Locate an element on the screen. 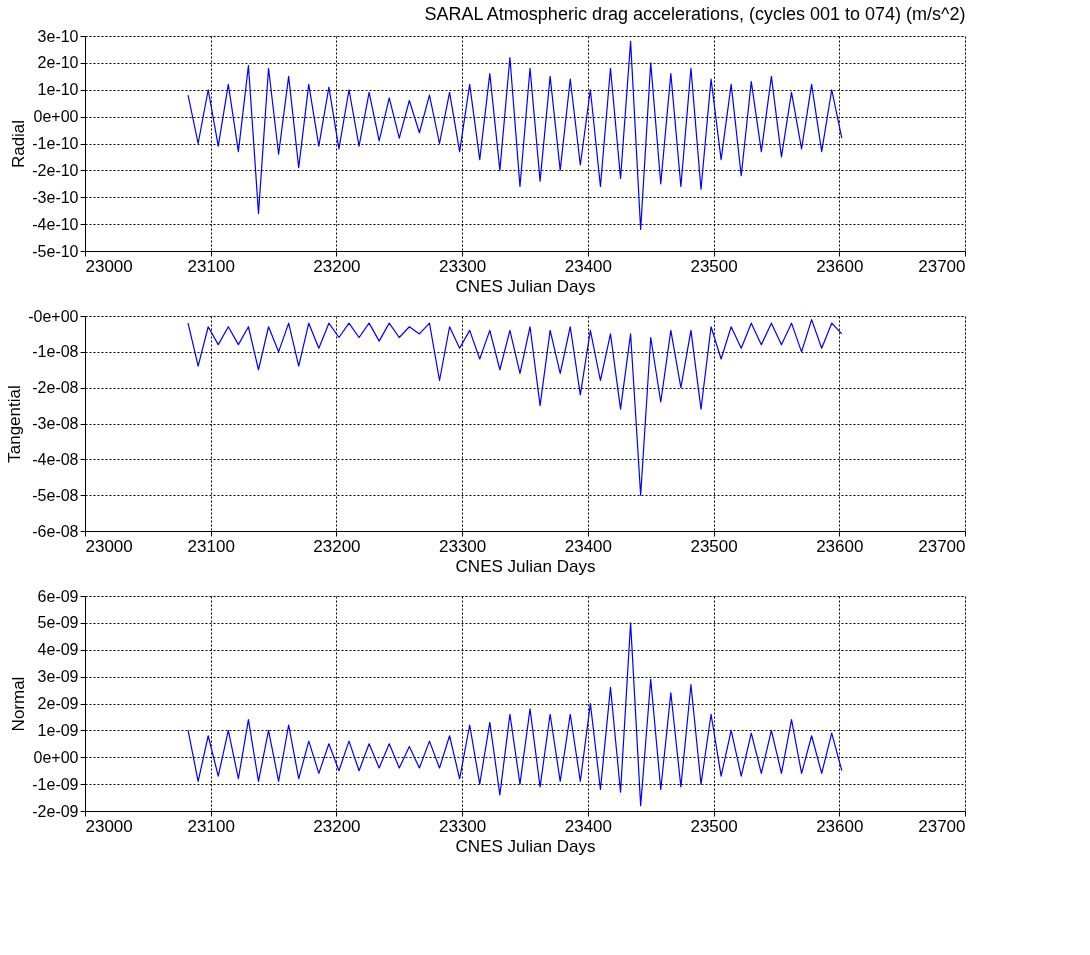  y-tick-label: -4e-08 is located at coordinates (55, 459).